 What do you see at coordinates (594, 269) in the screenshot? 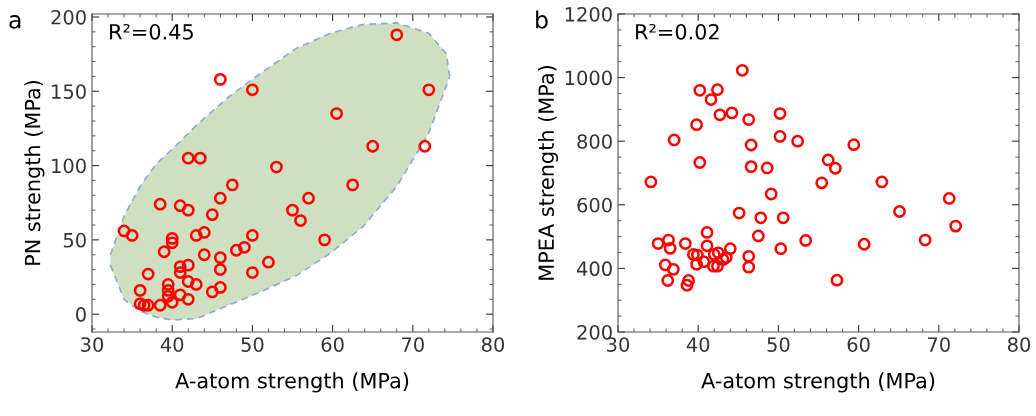
I see `y-tick-label: 400` at bounding box center [594, 269].